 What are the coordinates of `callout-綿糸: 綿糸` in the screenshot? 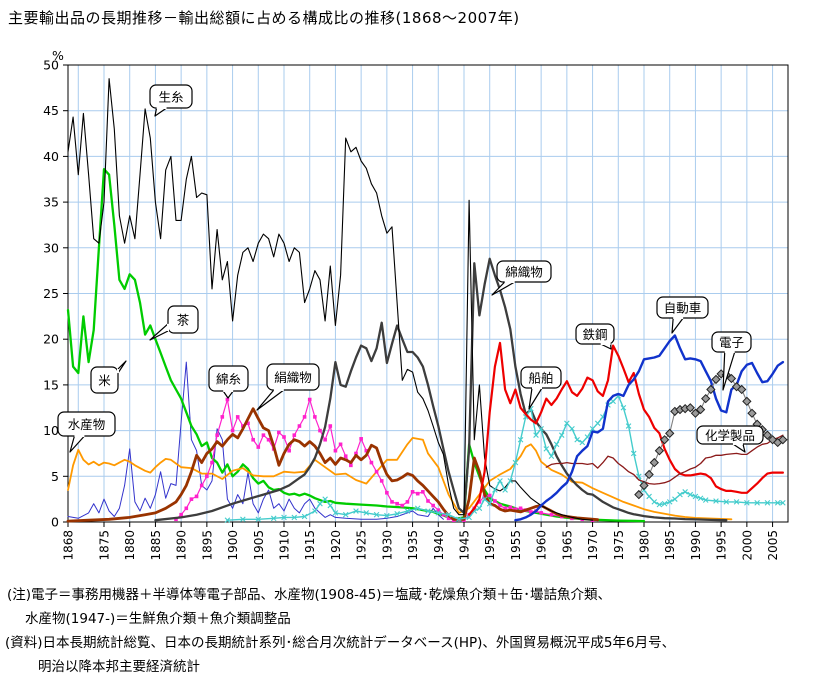 It's located at (228, 382).